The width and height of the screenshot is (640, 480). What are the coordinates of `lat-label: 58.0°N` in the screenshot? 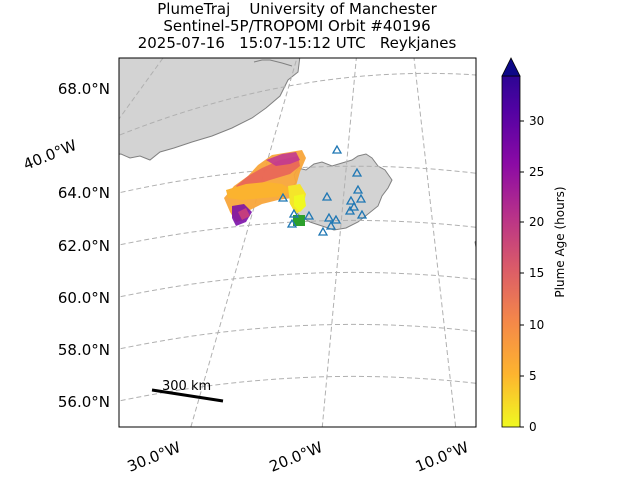 It's located at (84, 350).